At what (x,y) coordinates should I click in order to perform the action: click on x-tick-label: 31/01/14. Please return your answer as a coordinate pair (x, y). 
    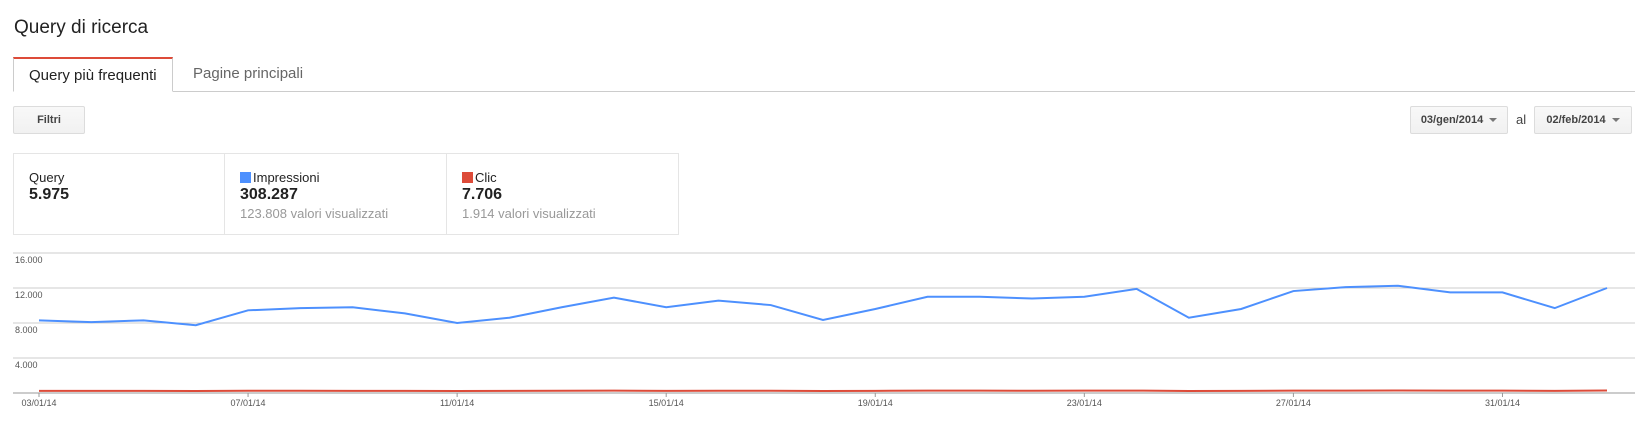
    Looking at the image, I should click on (1502, 403).